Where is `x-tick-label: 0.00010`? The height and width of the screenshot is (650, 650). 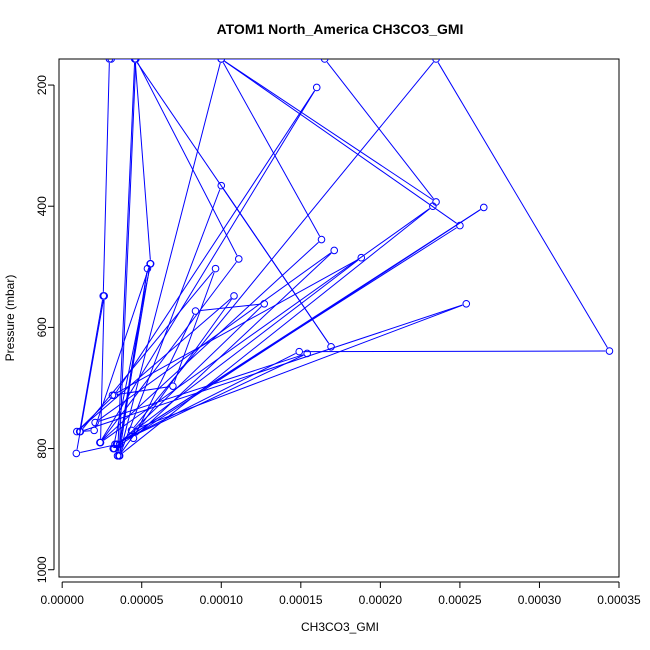
x-tick-label: 0.00010 is located at coordinates (222, 600).